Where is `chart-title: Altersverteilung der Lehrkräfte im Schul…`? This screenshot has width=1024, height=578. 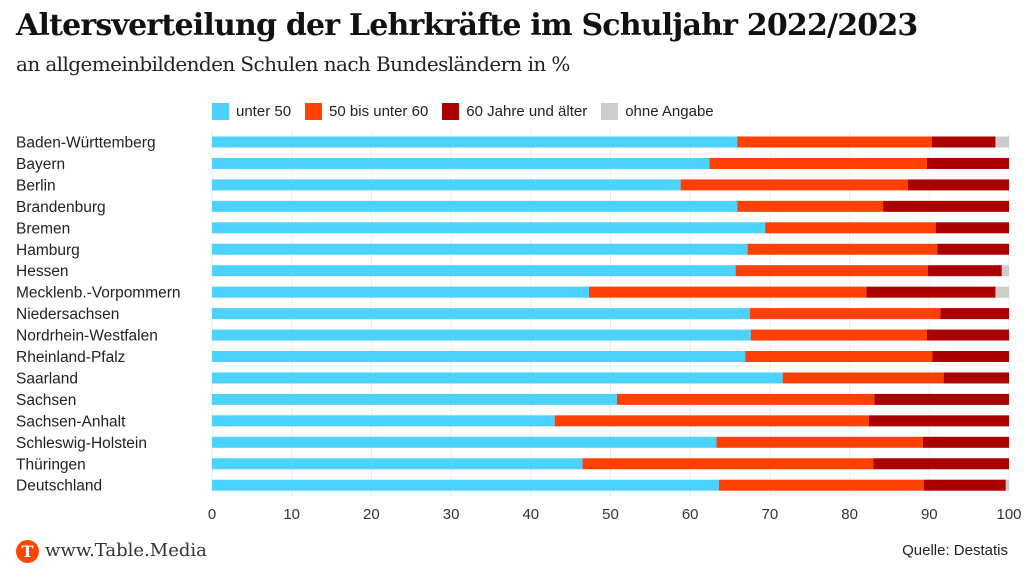 chart-title: Altersverteilung der Lehrkräfte im Schul… is located at coordinates (467, 25).